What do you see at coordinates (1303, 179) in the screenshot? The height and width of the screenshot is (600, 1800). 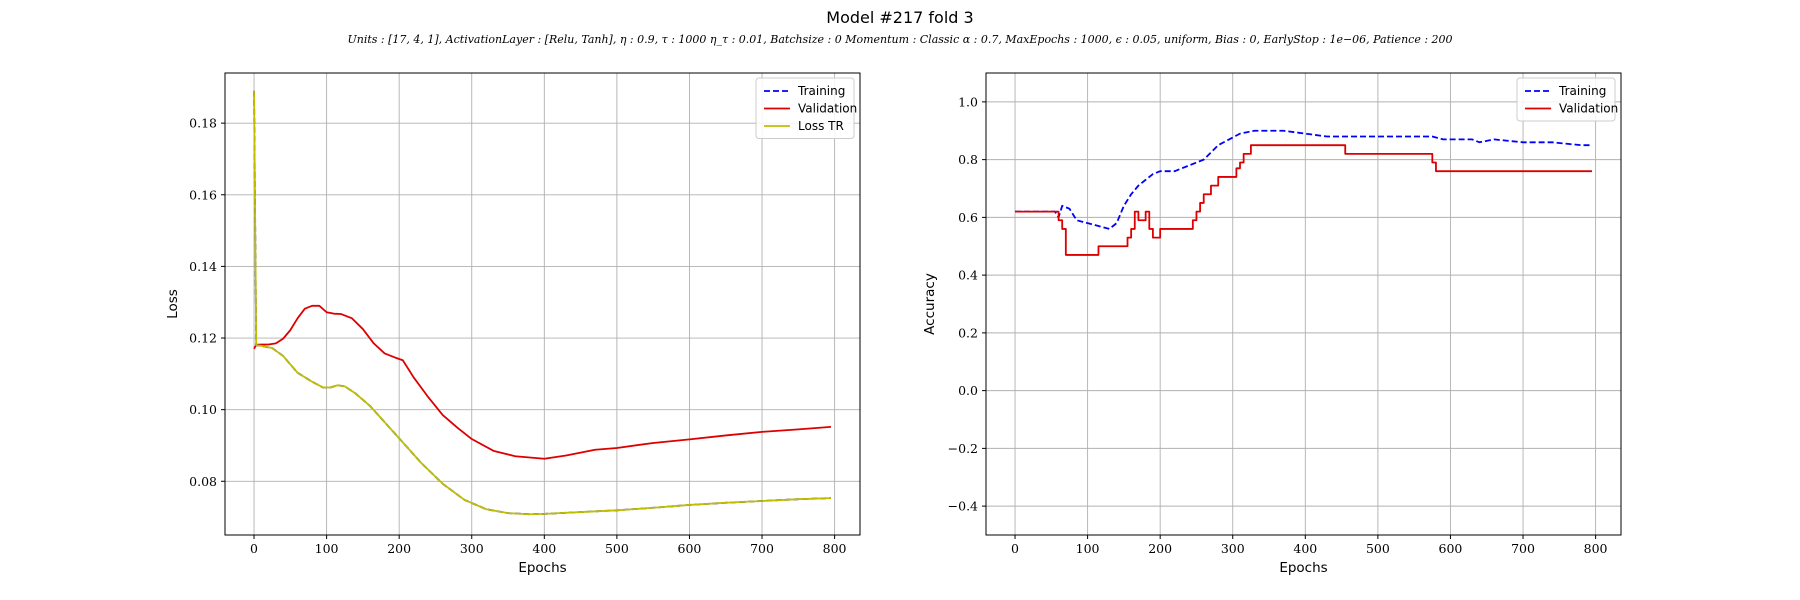 I see `series-line-training` at bounding box center [1303, 179].